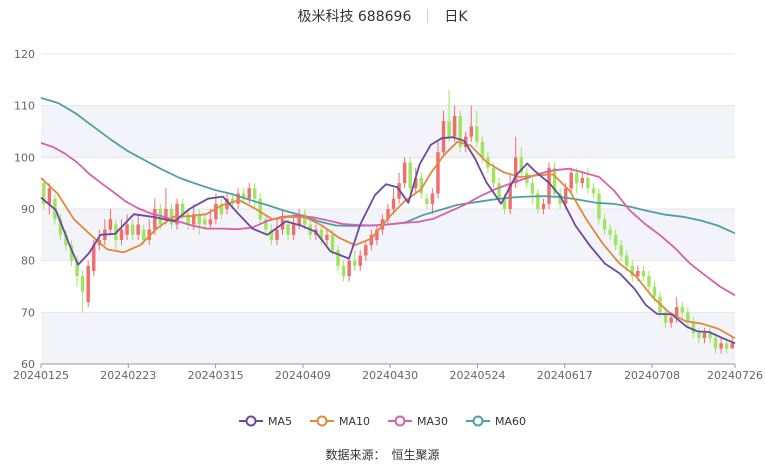 The width and height of the screenshot is (765, 465). Describe the element at coordinates (303, 375) in the screenshot. I see `x-tick-label: 20240409` at that location.